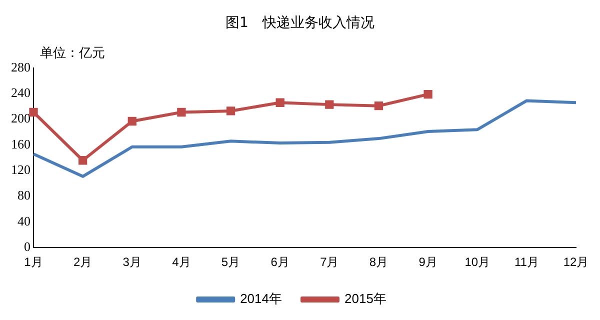 This screenshot has height=320, width=600. What do you see at coordinates (20, 92) in the screenshot?
I see `y-tick-label: 240` at bounding box center [20, 92].